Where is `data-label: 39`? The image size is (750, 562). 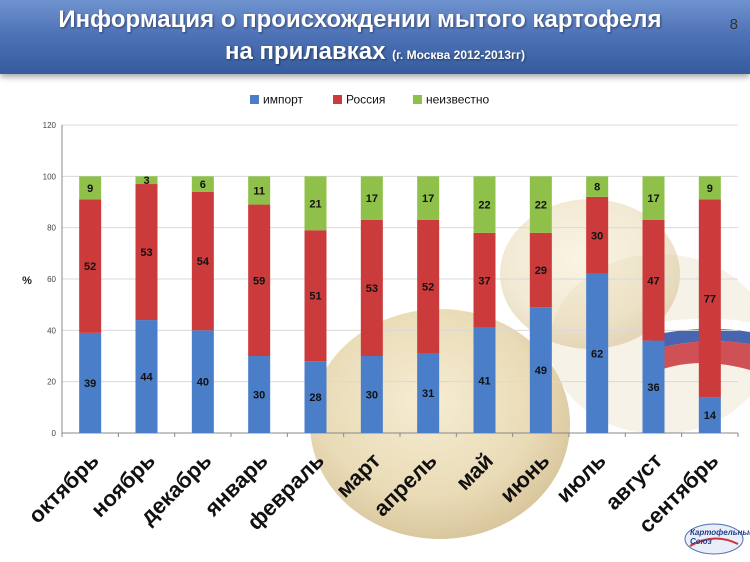 data-label: 39 is located at coordinates (90, 384).